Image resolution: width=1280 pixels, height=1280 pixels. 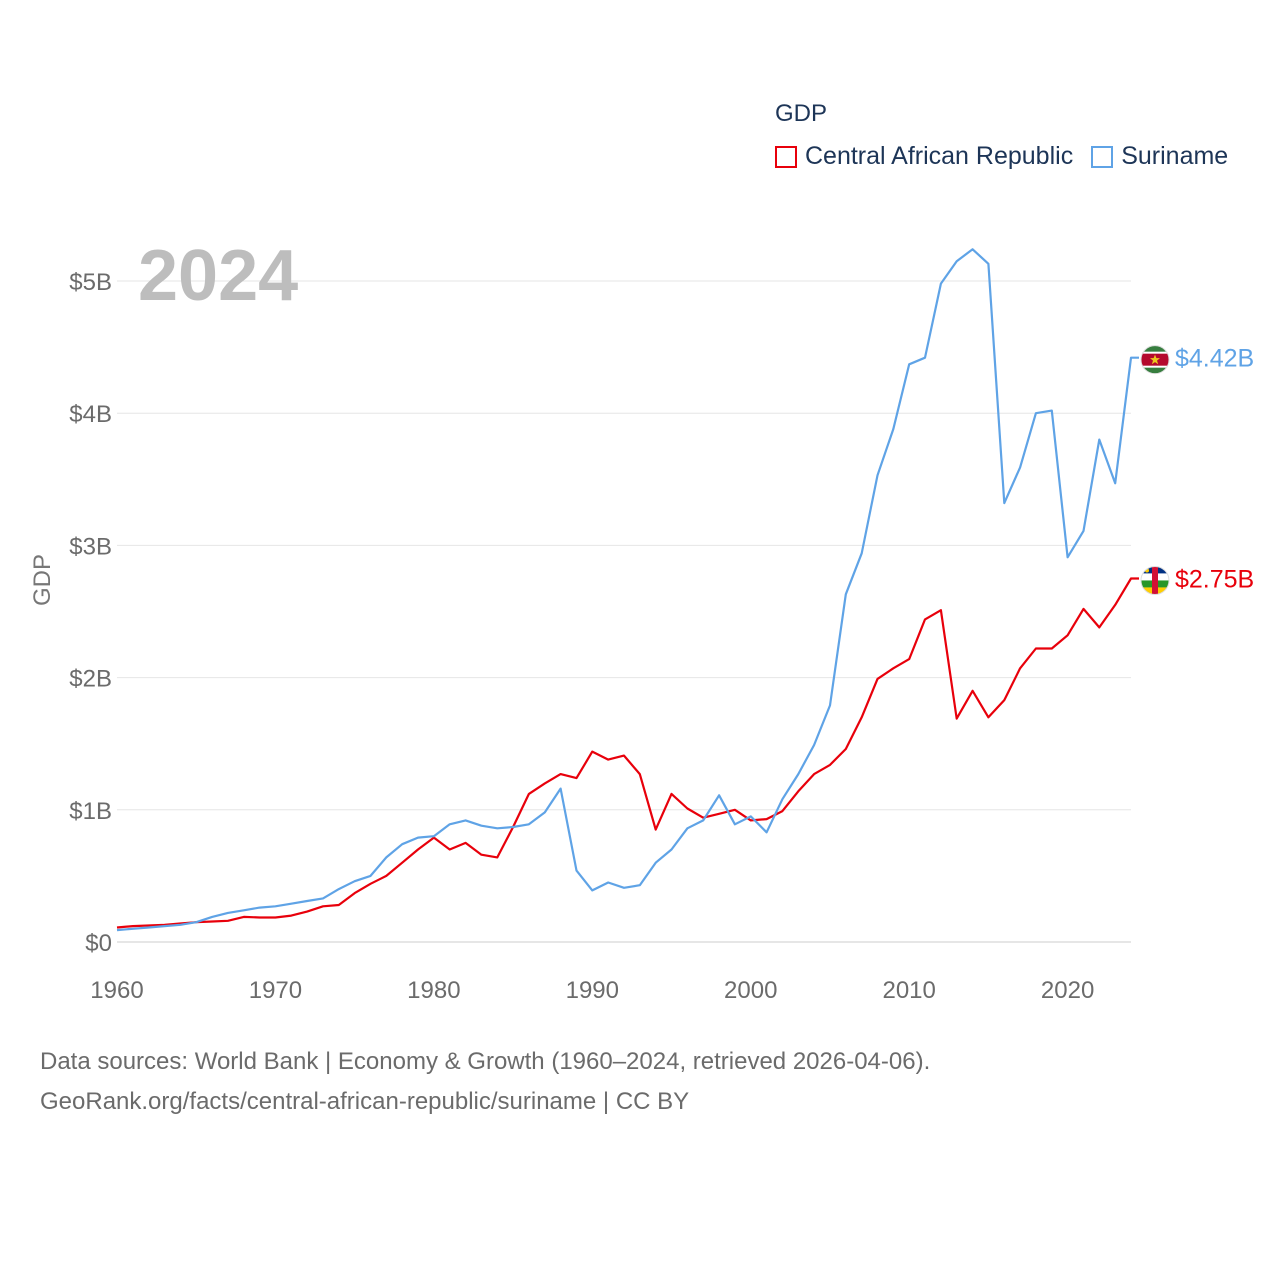 What do you see at coordinates (1214, 359) in the screenshot?
I see `end-label-suriname: $4.42B` at bounding box center [1214, 359].